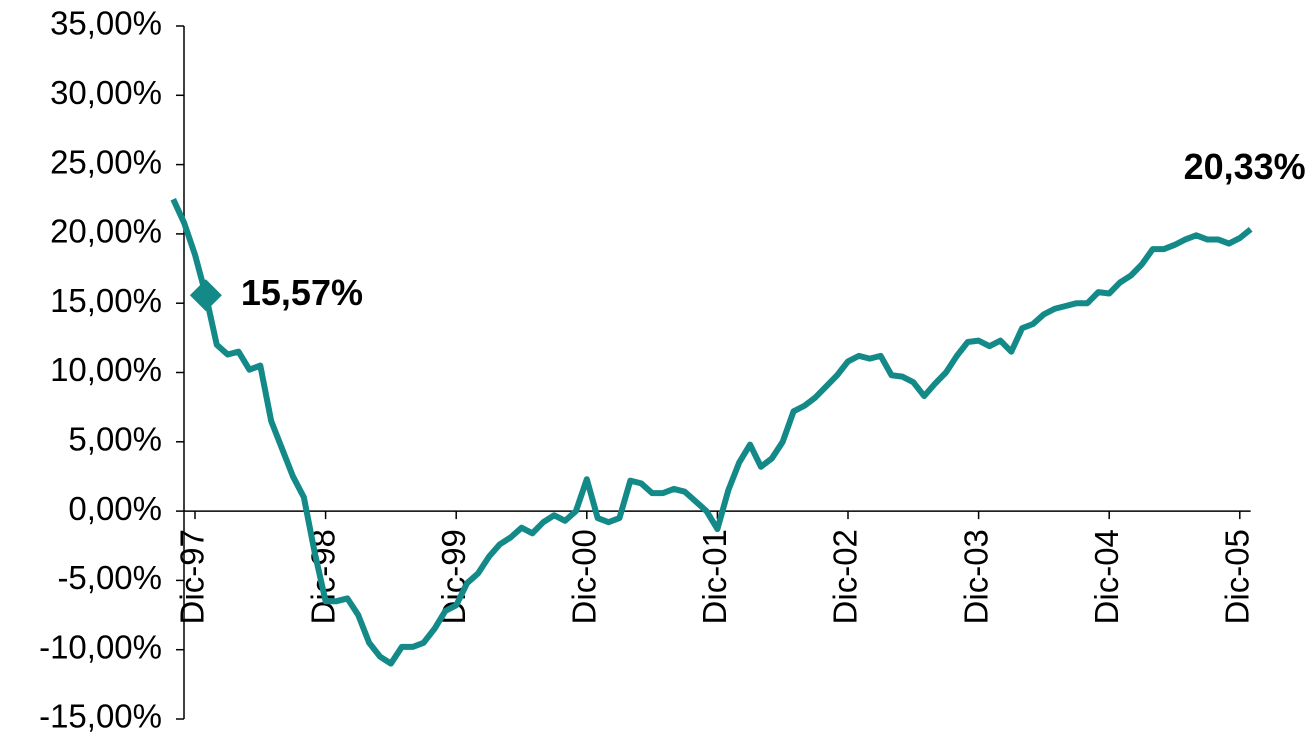 The height and width of the screenshot is (739, 1310). What do you see at coordinates (845, 576) in the screenshot?
I see `x-tick-label: Dic-02` at bounding box center [845, 576].